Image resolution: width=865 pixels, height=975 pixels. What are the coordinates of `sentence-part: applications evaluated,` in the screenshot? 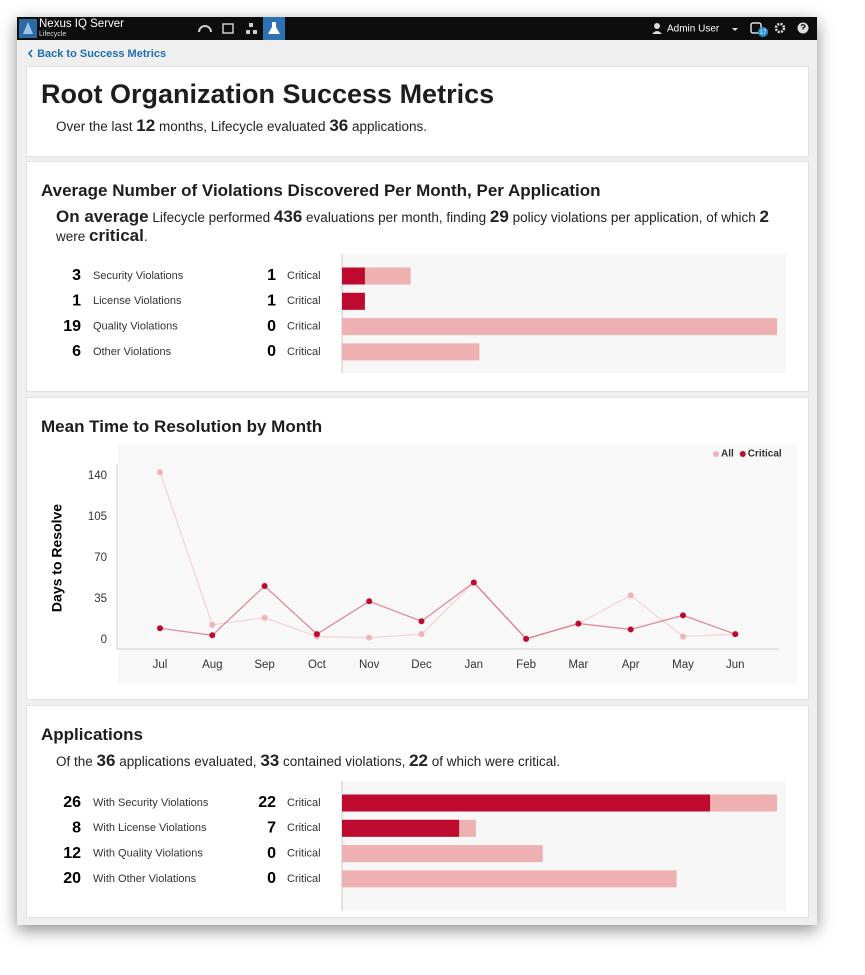 It's located at (188, 761).